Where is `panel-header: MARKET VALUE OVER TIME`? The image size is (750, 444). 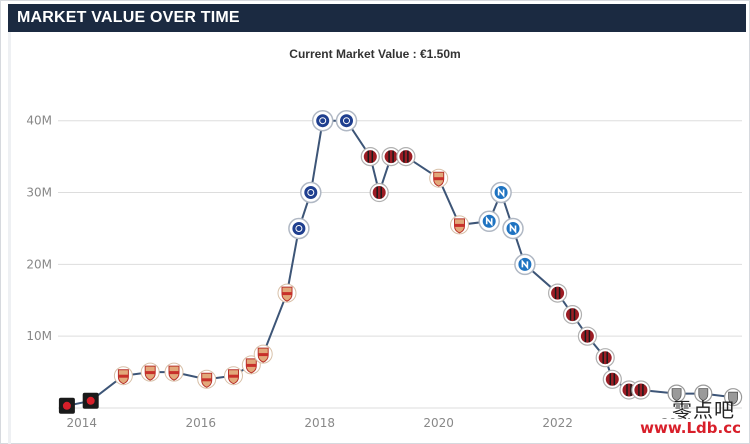 panel-header: MARKET VALUE OVER TIME is located at coordinates (377, 18).